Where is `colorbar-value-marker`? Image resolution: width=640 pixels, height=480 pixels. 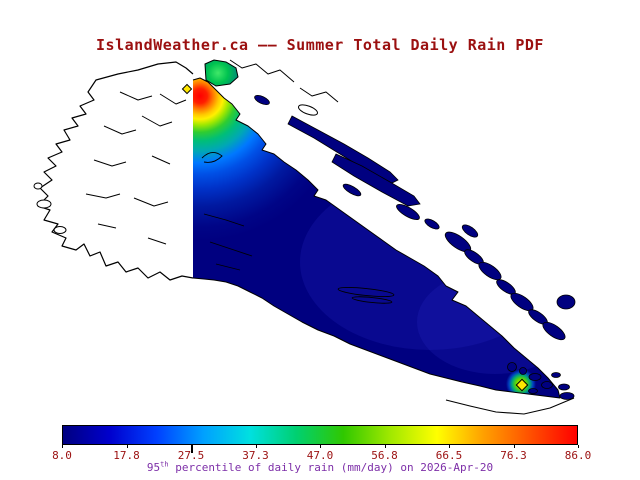
colorbar-value-marker is located at coordinates (191, 449).